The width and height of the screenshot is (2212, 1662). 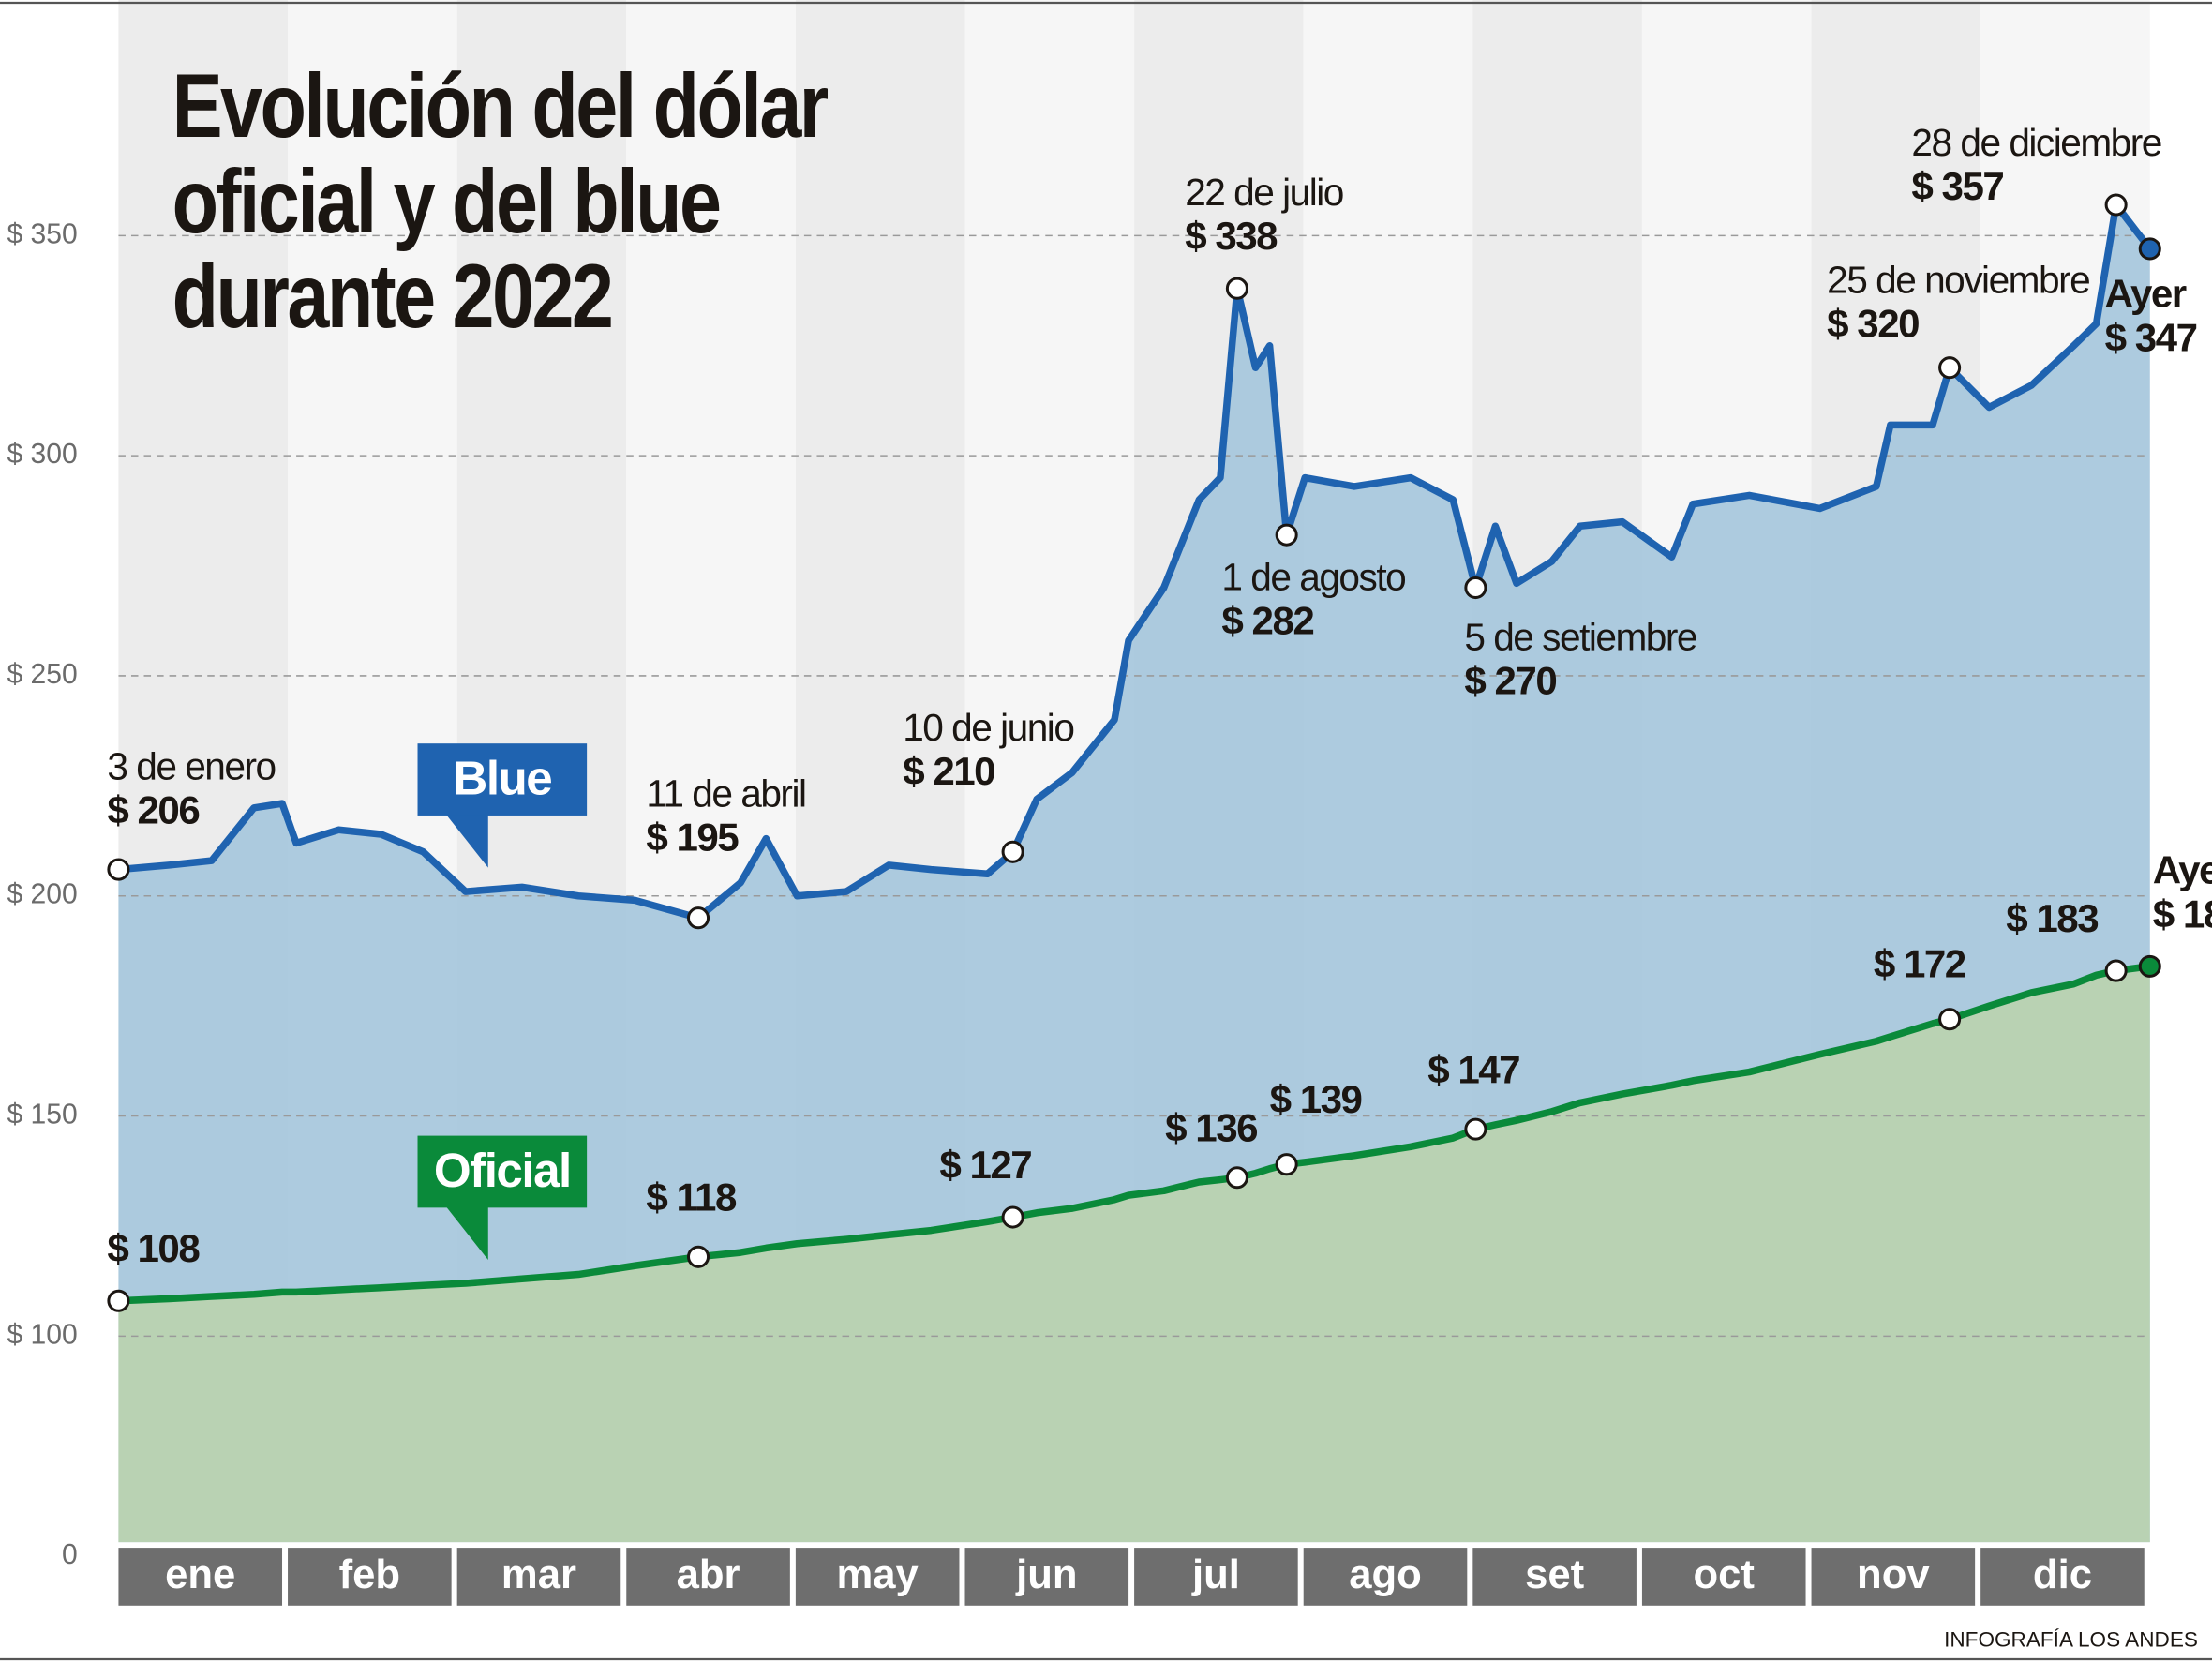 What do you see at coordinates (1046, 1574) in the screenshot?
I see `x-tick-label: jun` at bounding box center [1046, 1574].